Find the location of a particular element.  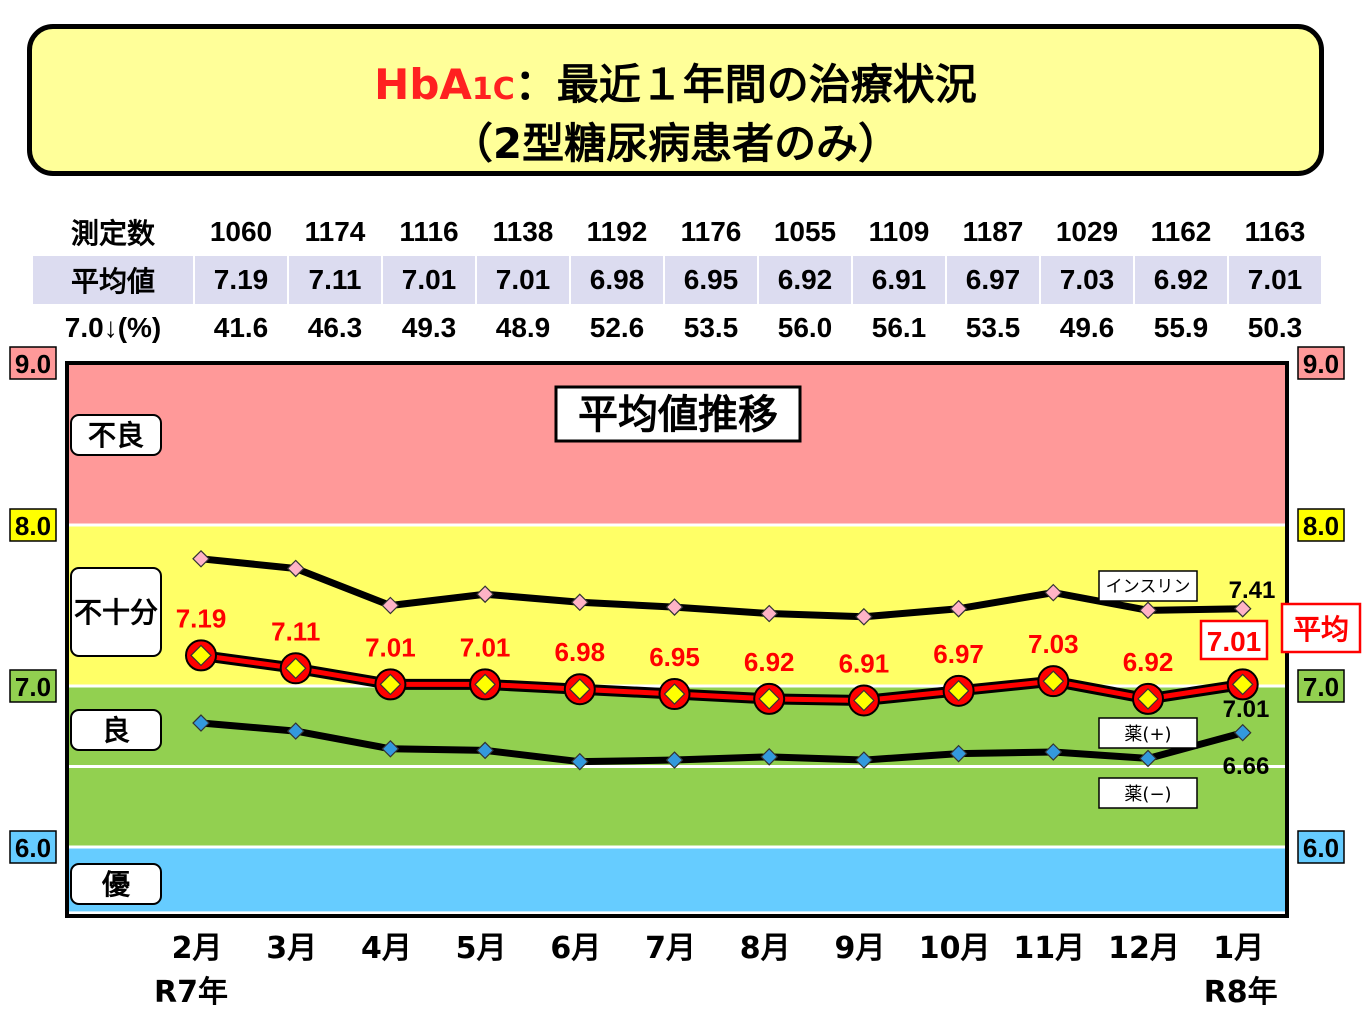

band-label: 良 is located at coordinates (116, 730).